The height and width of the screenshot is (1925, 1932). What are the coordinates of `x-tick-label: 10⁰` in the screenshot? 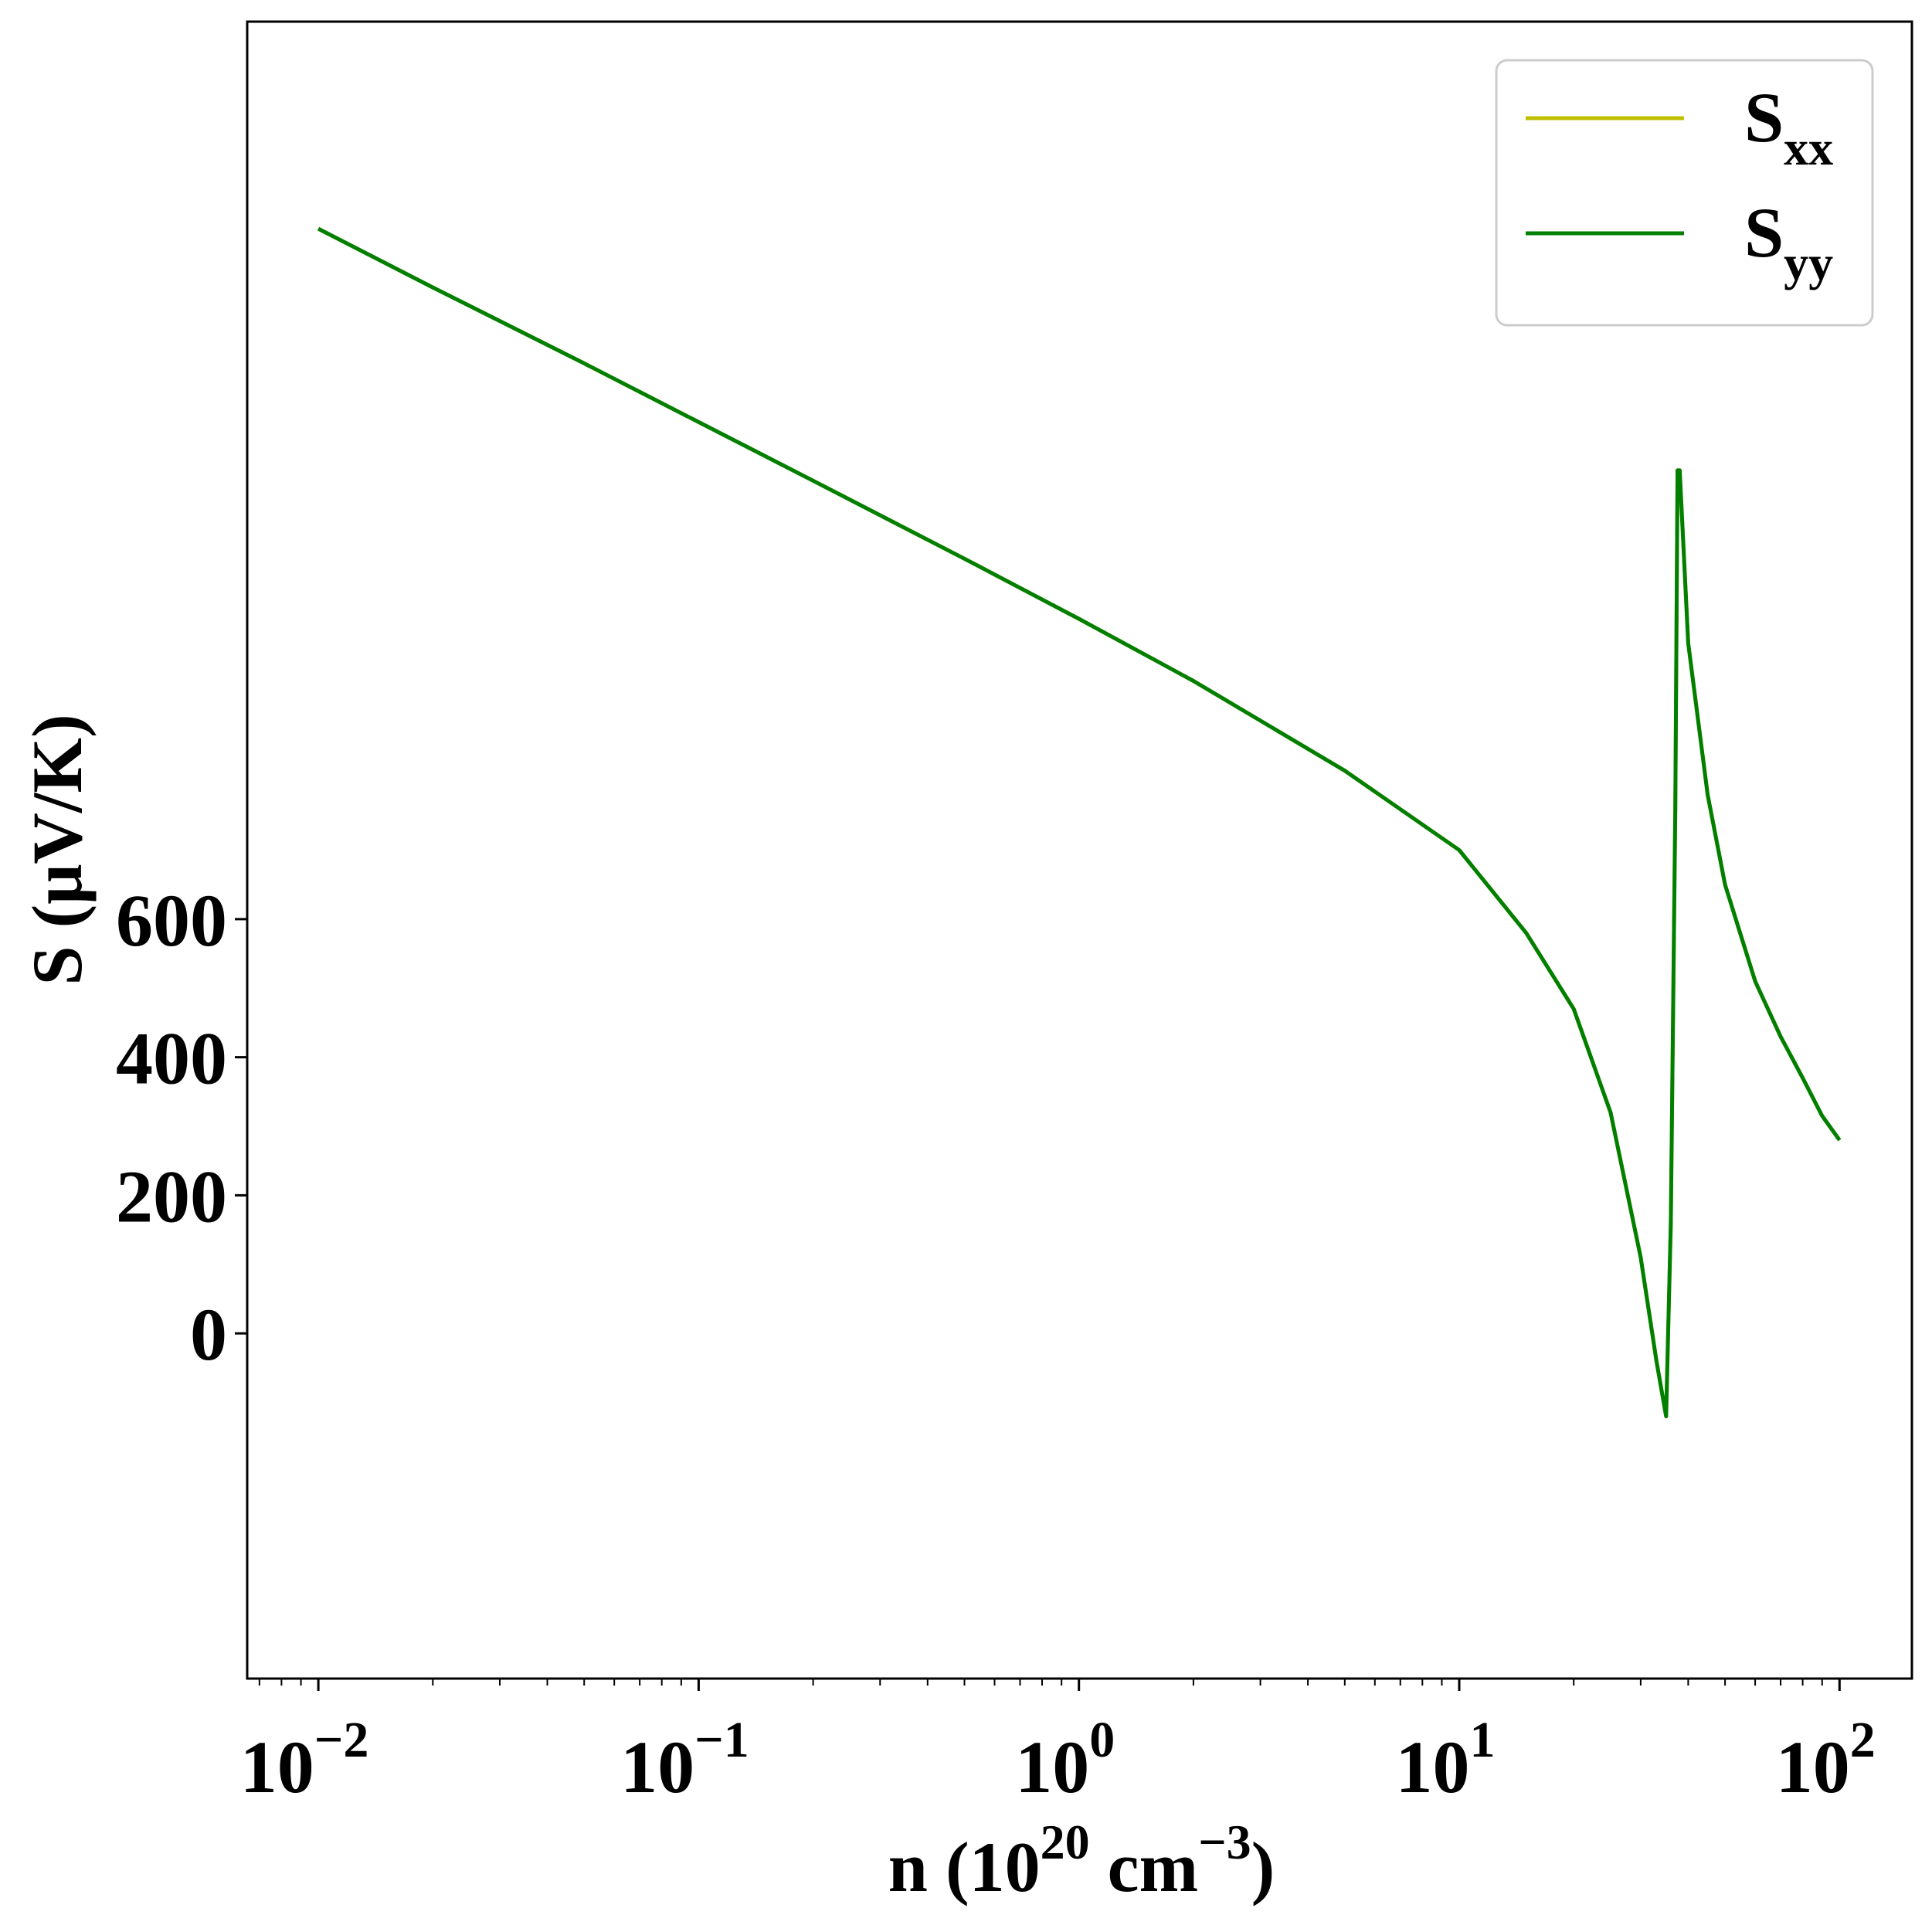 It's located at (1065, 1760).